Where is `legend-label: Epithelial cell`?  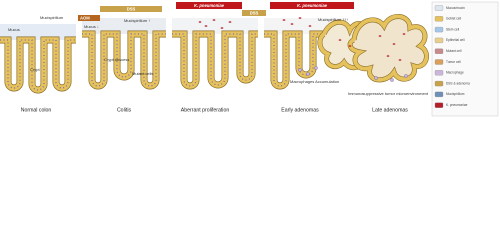 legend-label: Epithelial cell is located at coordinates (455, 40).